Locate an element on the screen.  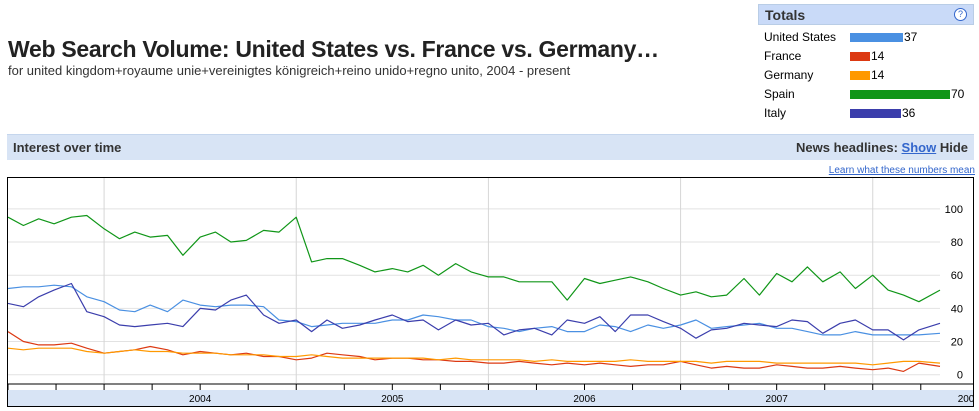
totals-row: Germany 14 is located at coordinates (869, 75).